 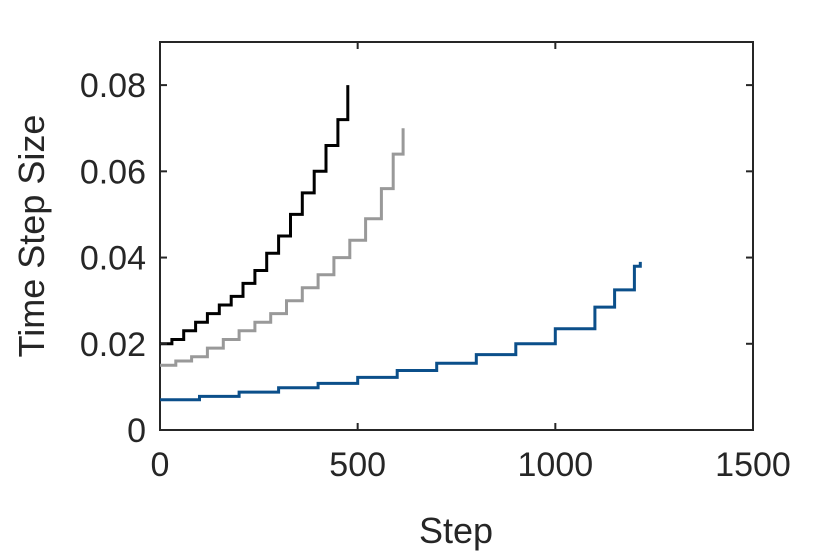 I want to click on y-tick-label: 0.02, so click(x=113, y=345).